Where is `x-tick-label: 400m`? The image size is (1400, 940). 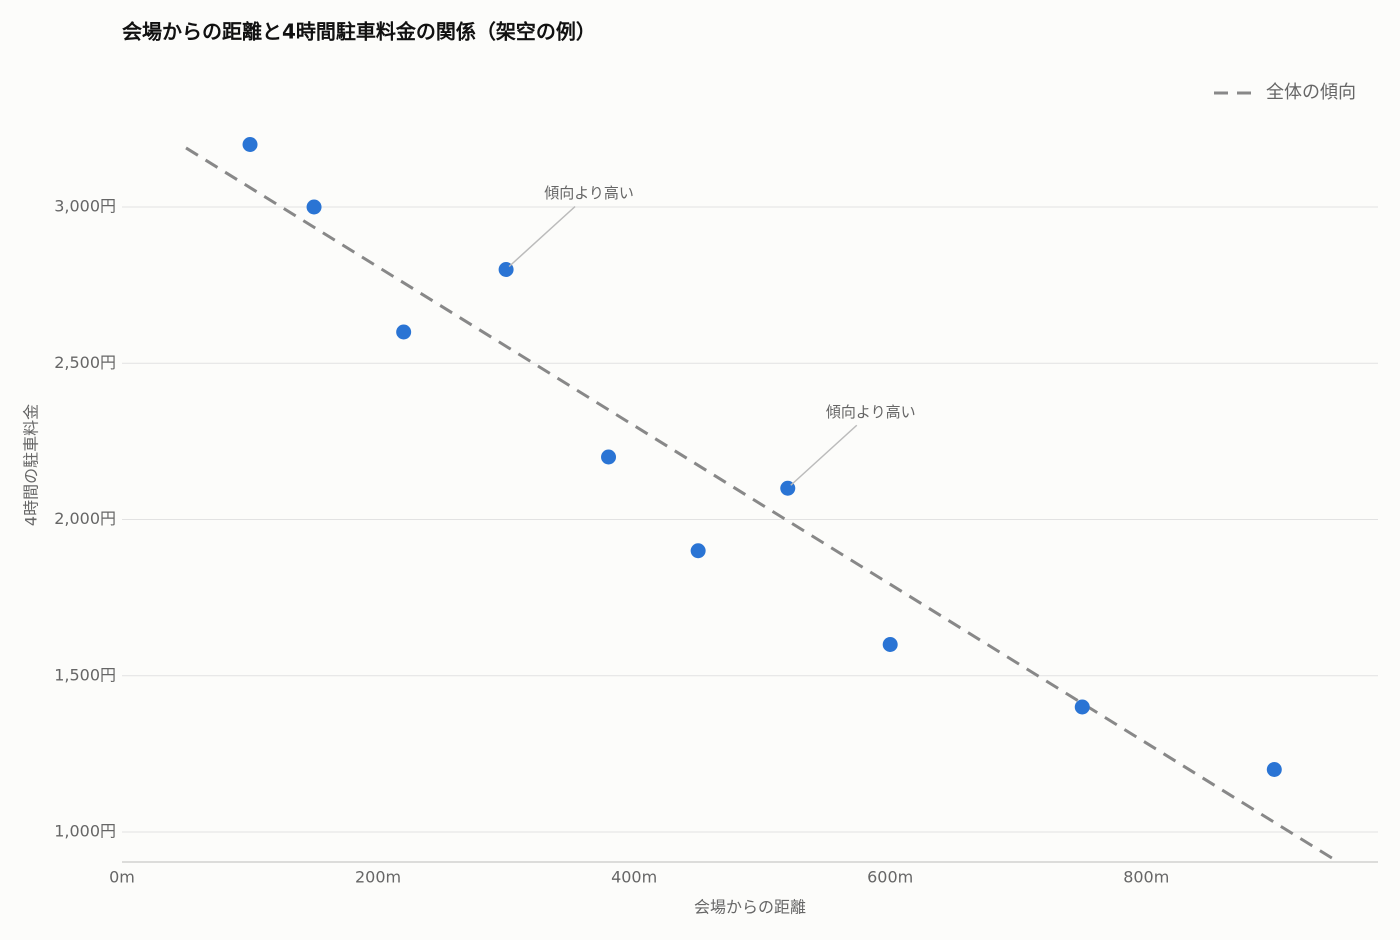 x-tick-label: 400m is located at coordinates (634, 877).